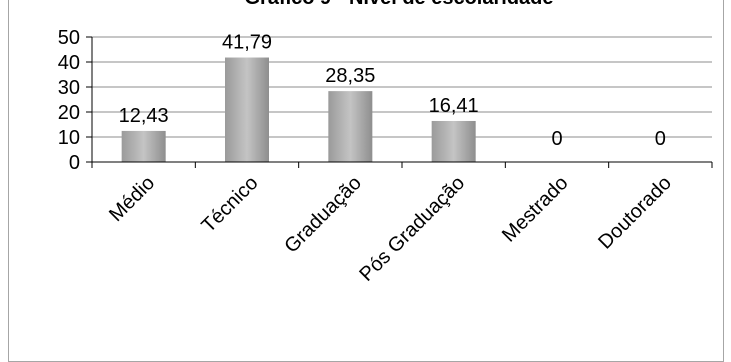 This screenshot has height=362, width=731. What do you see at coordinates (323, 215) in the screenshot?
I see `category-label: Graduação` at bounding box center [323, 215].